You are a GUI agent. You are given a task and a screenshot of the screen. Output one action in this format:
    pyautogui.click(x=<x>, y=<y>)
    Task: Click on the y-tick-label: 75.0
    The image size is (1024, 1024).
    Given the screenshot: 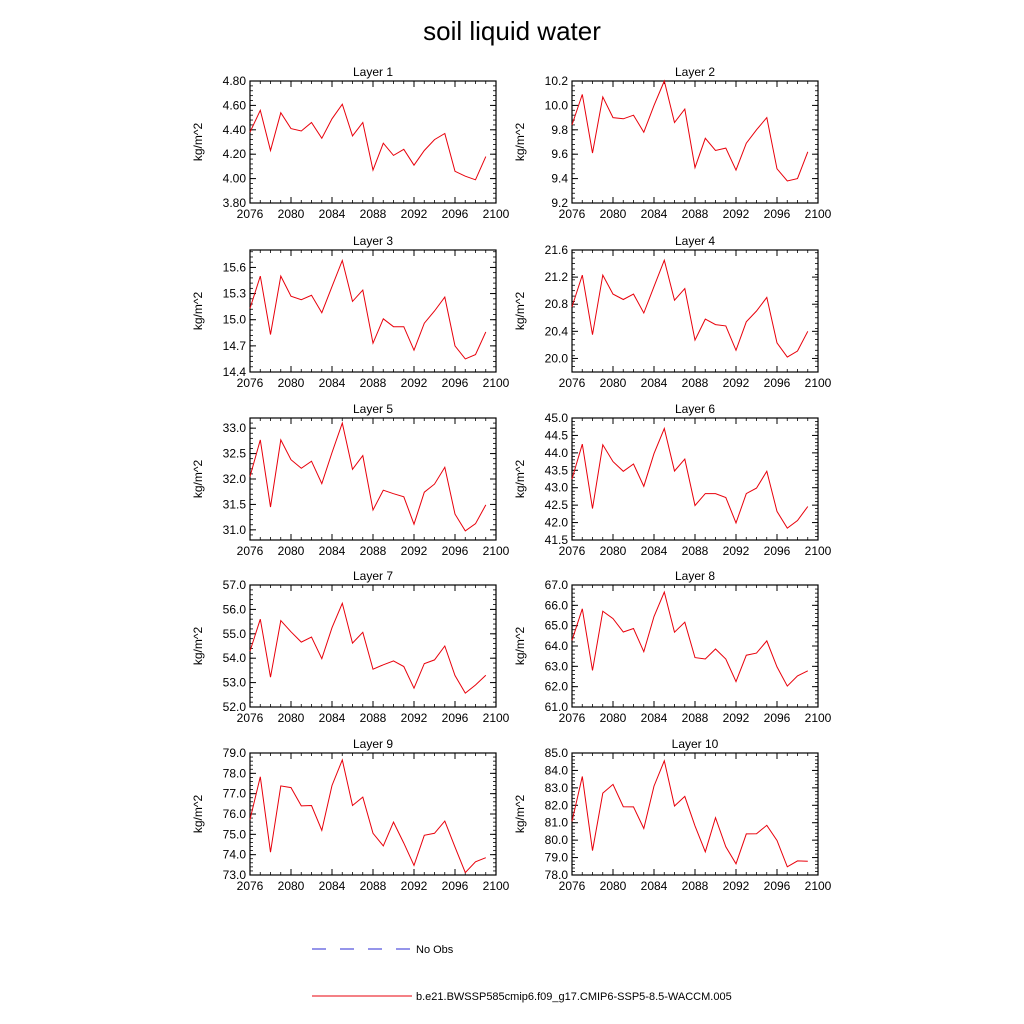 What is the action you would take?
    pyautogui.click(x=235, y=834)
    